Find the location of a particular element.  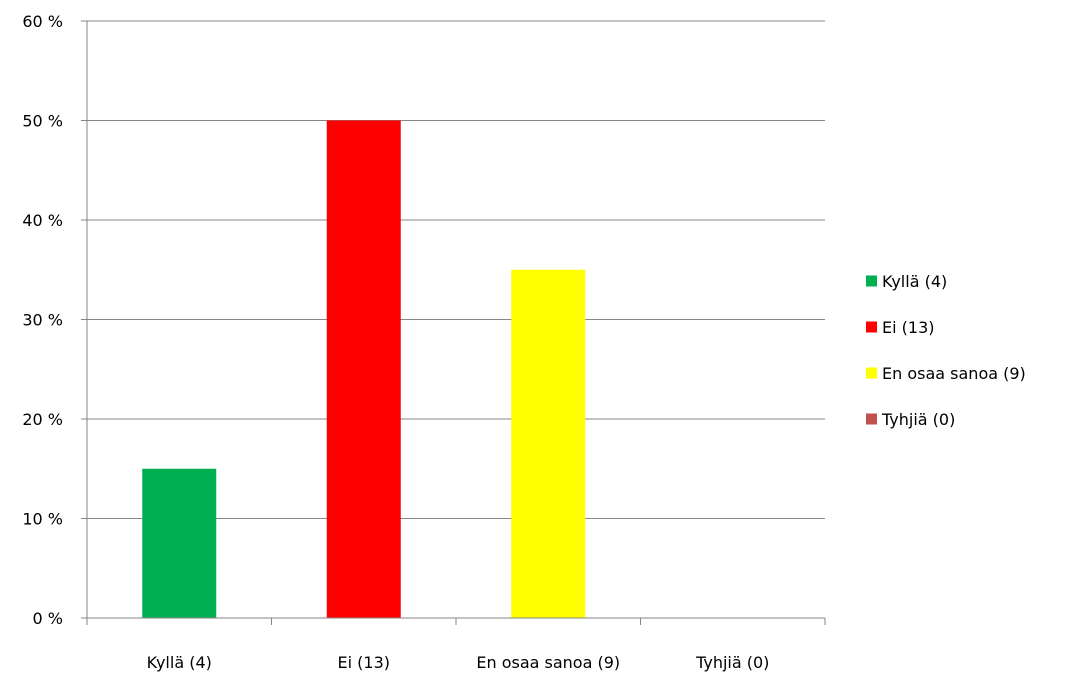

x-tick-label: Ei (13) is located at coordinates (364, 662).